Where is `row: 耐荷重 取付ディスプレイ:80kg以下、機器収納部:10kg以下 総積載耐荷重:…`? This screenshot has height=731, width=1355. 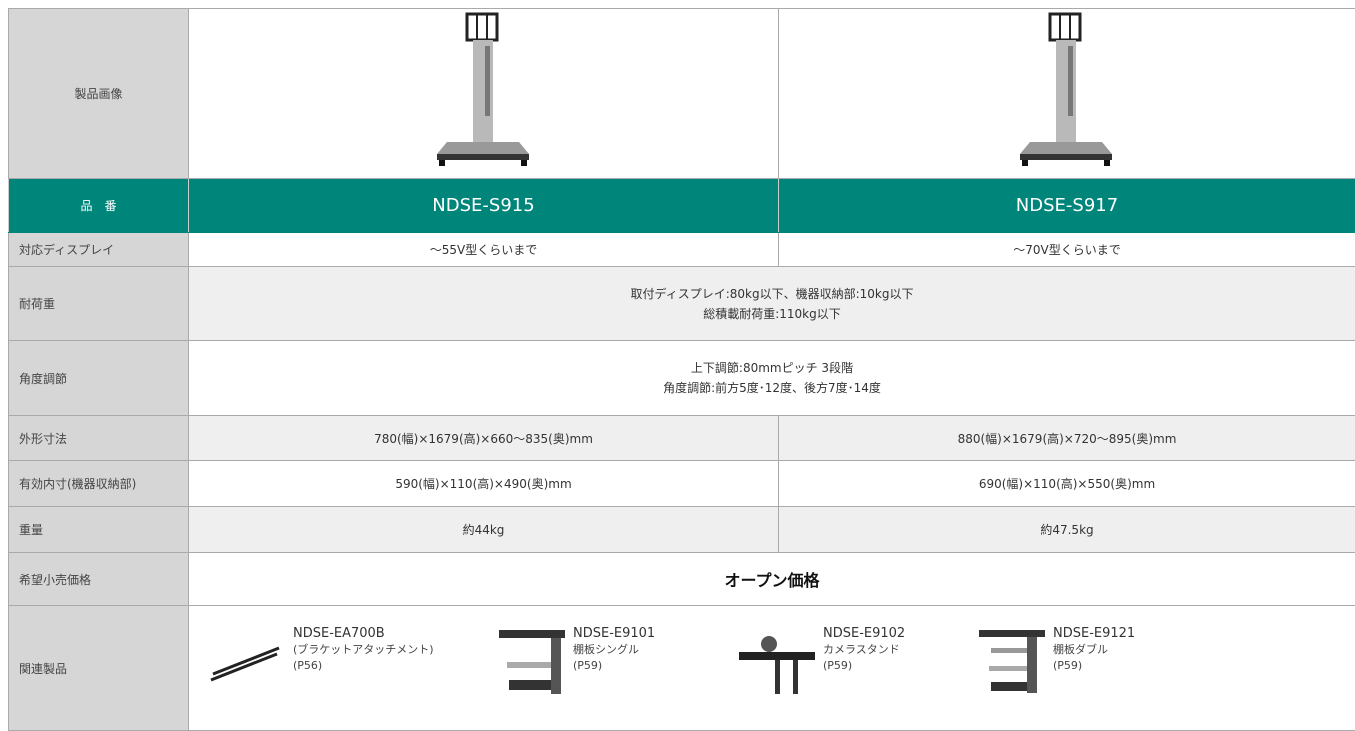
row: 耐荷重 取付ディスプレイ:80kg以下、機器収納部:10kg以下 総積載耐荷重:… is located at coordinates (682, 304).